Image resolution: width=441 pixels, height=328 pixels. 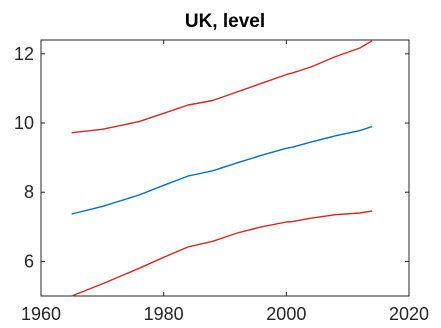 What do you see at coordinates (41, 314) in the screenshot?
I see `x-tick-label: 1960` at bounding box center [41, 314].